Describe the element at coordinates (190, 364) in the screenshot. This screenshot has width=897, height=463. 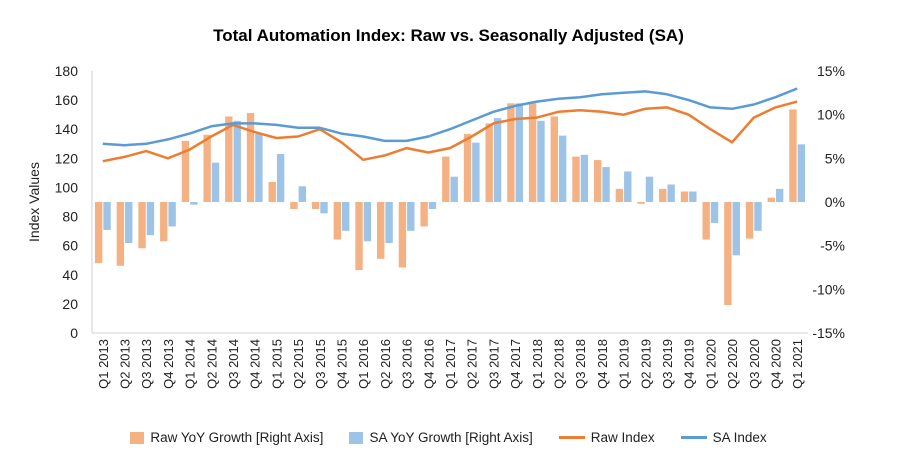
I see `x-tick-label-4: Q1 2014` at that location.